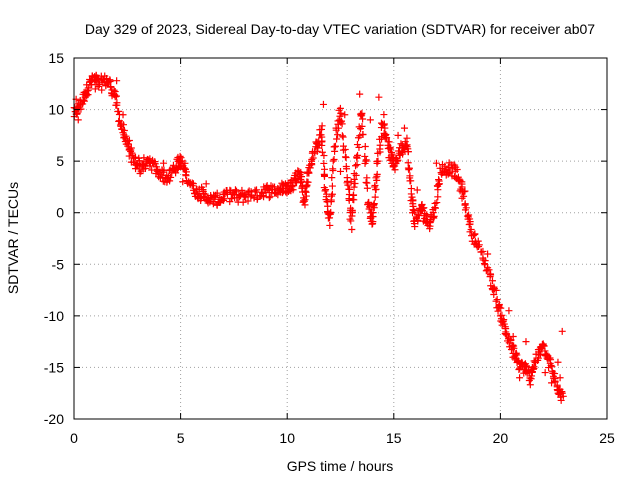 This screenshot has width=640, height=480. I want to click on x-tick-label: 25, so click(607, 438).